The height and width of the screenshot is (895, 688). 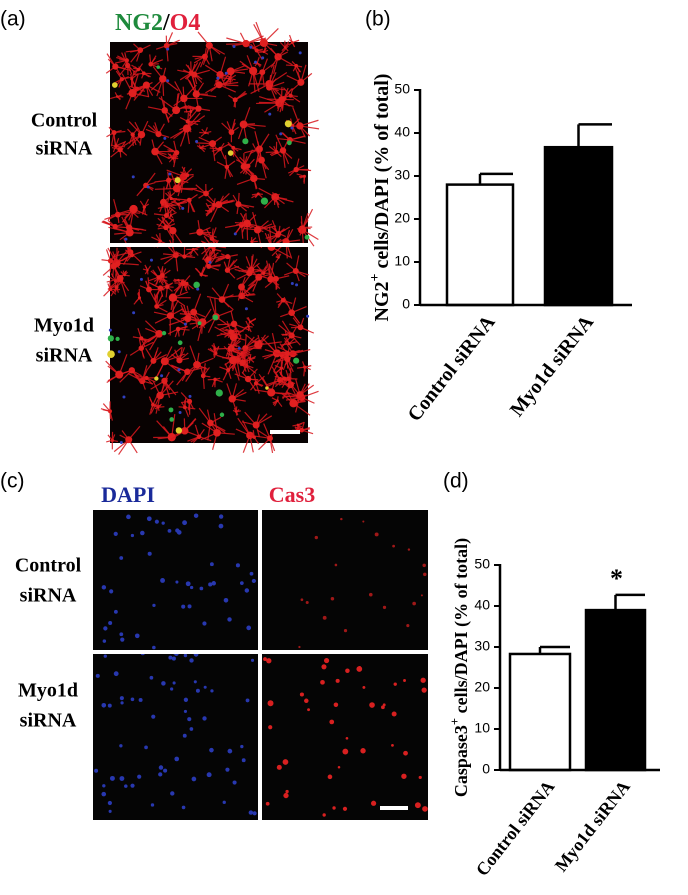 I want to click on panel-label: (b), so click(x=378, y=19).